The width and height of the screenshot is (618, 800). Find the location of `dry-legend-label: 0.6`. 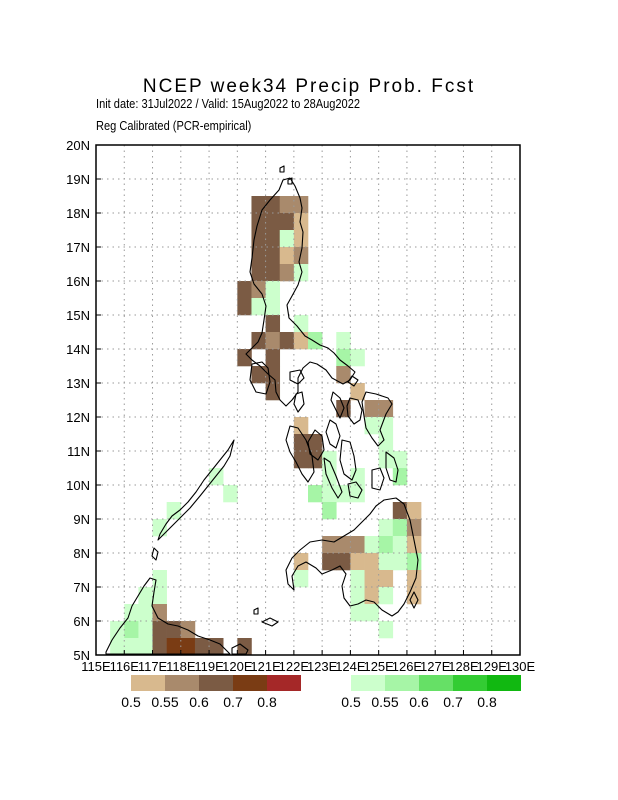

dry-legend-label: 0.6 is located at coordinates (199, 702).